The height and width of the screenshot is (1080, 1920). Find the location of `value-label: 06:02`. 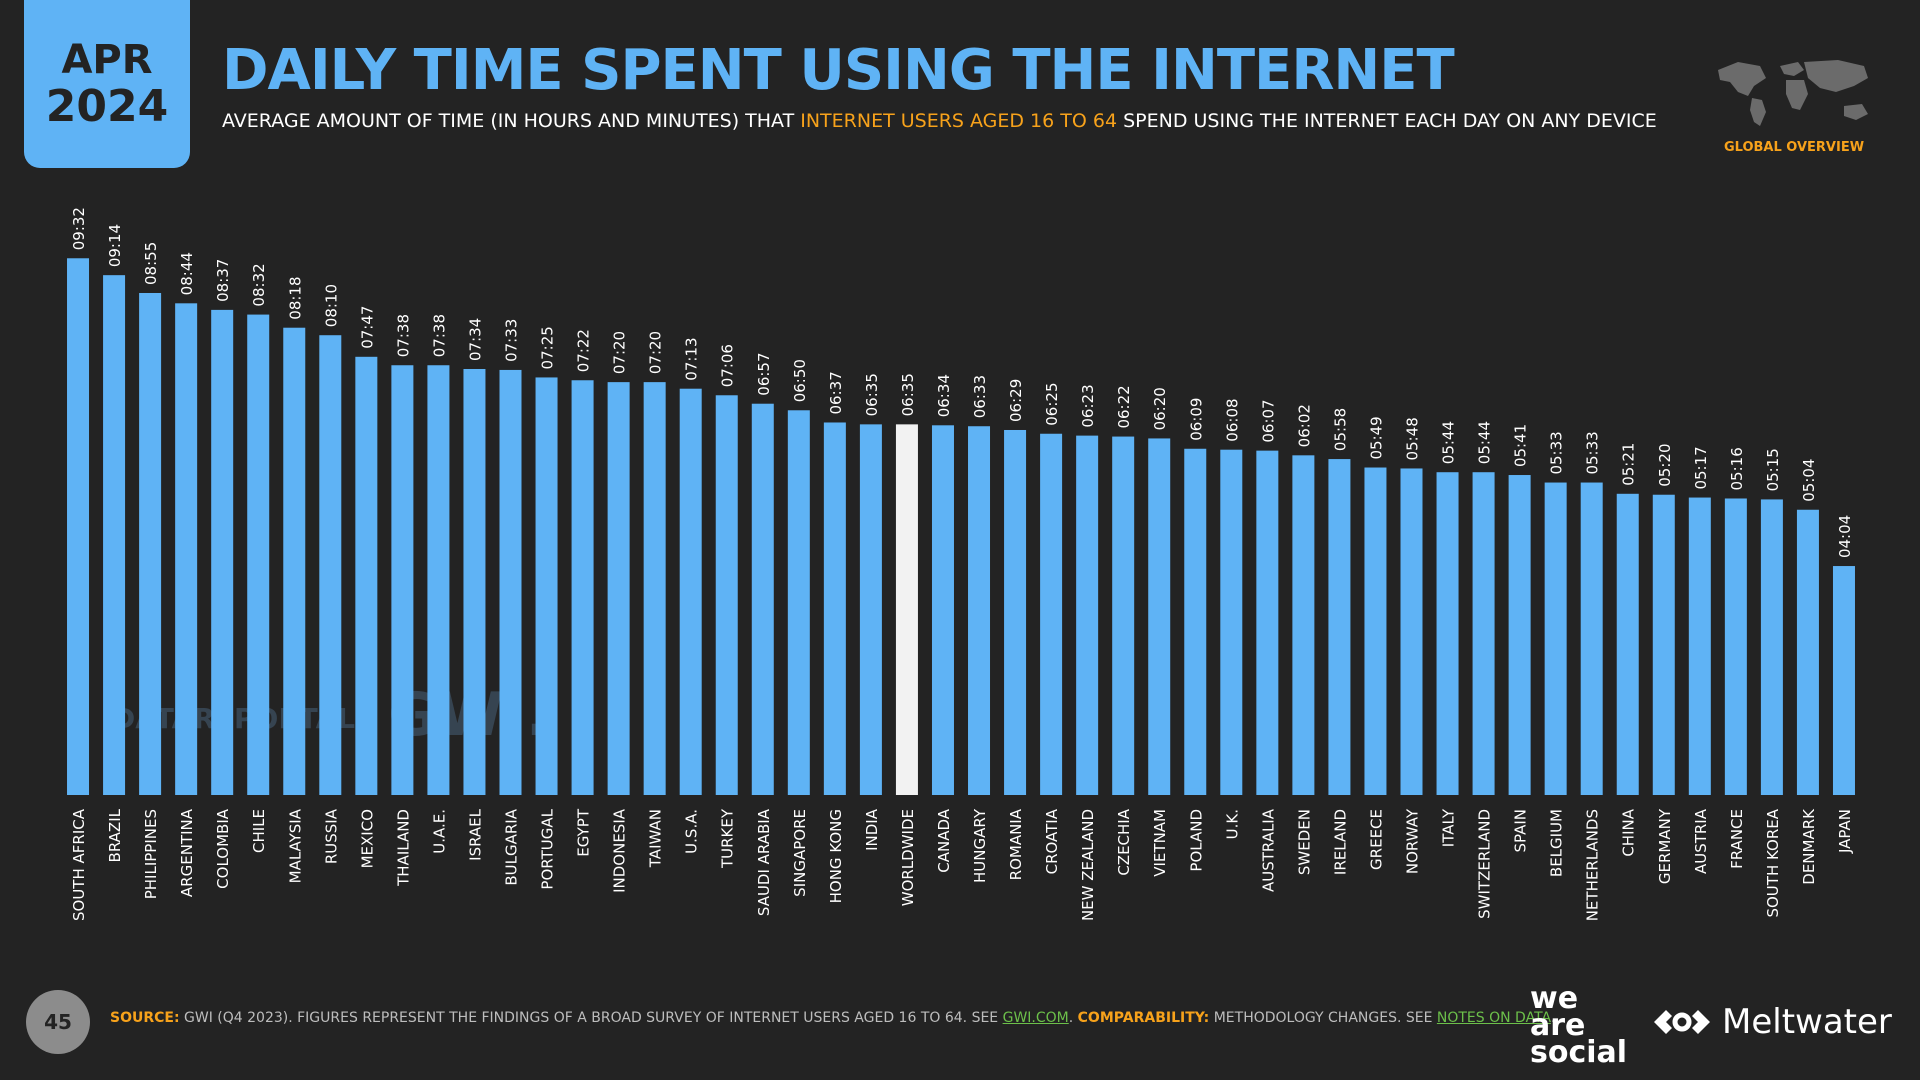

value-label: 06:02 is located at coordinates (1304, 425).